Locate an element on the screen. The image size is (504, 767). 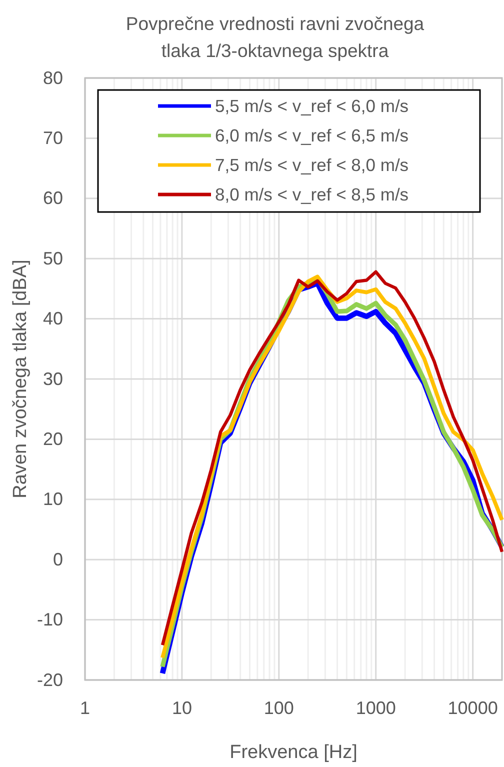
y-tick-label: 70 is located at coordinates (52, 138).